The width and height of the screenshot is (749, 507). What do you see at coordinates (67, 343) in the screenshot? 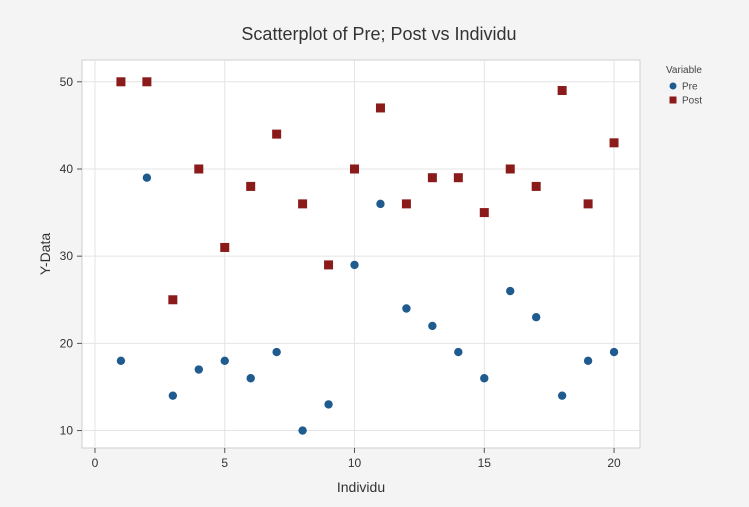
I see `y-tick-label: 20` at bounding box center [67, 343].